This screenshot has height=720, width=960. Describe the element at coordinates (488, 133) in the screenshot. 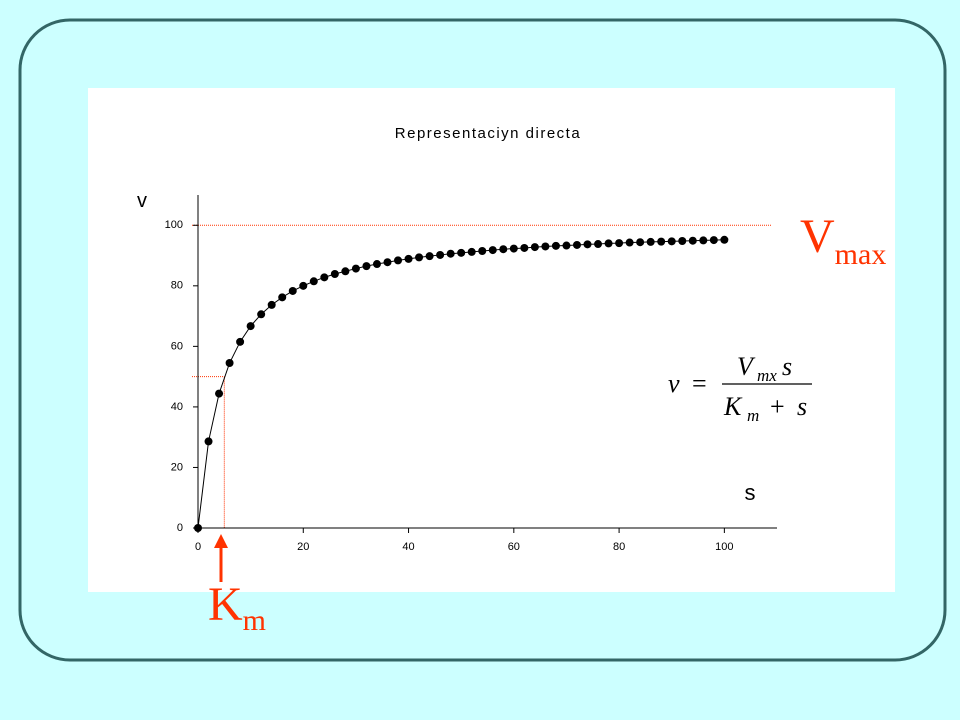

I see `chart-title: Representaciyn directa` at that location.